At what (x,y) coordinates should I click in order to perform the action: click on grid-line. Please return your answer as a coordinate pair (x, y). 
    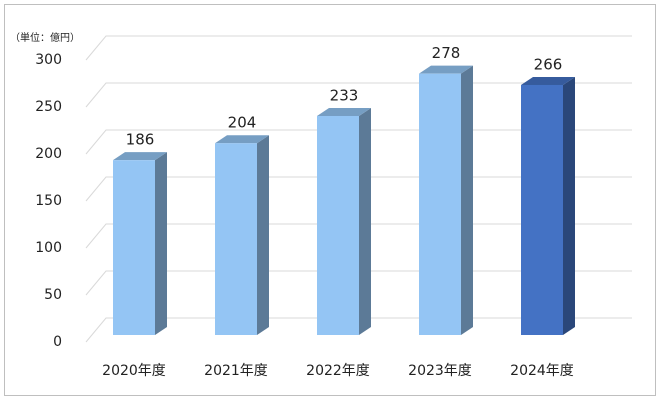
    Looking at the image, I should click on (358, 48).